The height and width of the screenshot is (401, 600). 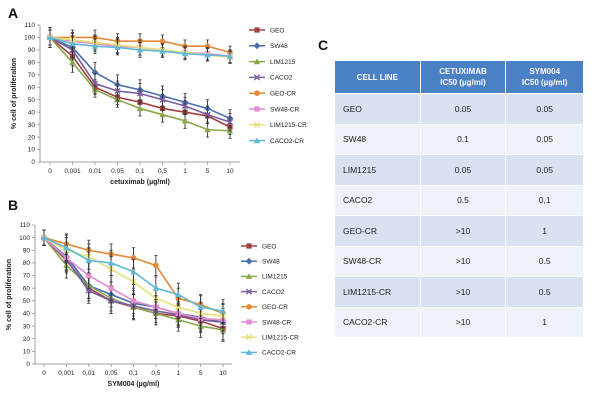 I want to click on y-tick-label: 20, so click(x=32, y=137).